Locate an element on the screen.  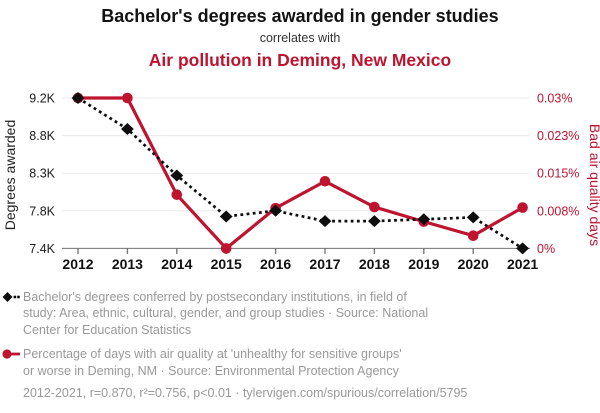
left-y-tick-label: 7.4K is located at coordinates (42, 249).